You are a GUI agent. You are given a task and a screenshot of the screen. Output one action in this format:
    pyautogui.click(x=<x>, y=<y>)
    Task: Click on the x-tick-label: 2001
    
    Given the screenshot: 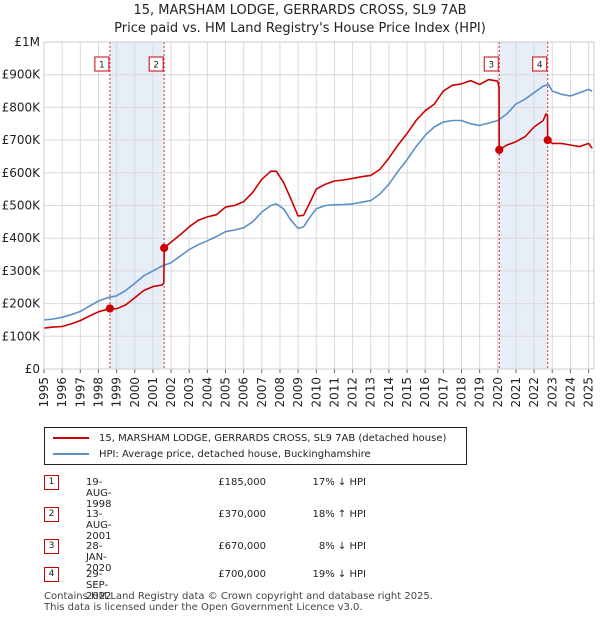 What is the action you would take?
    pyautogui.click(x=153, y=392)
    